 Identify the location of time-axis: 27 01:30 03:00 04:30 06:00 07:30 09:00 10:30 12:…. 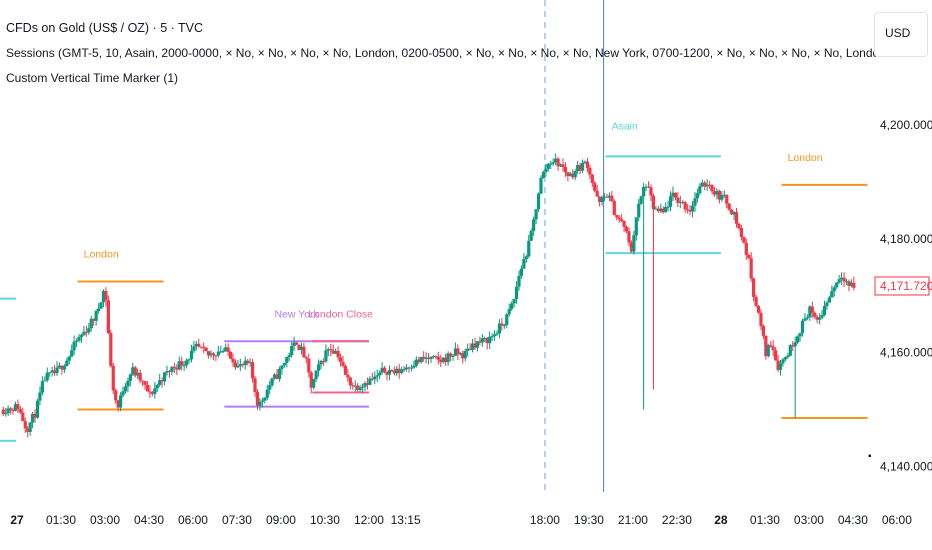
(461, 520).